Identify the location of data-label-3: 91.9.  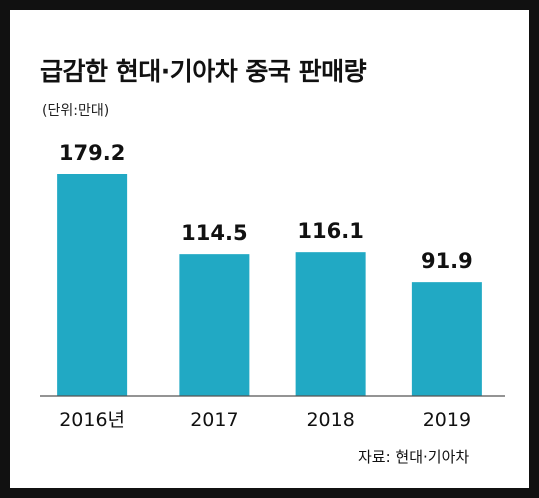
(447, 261).